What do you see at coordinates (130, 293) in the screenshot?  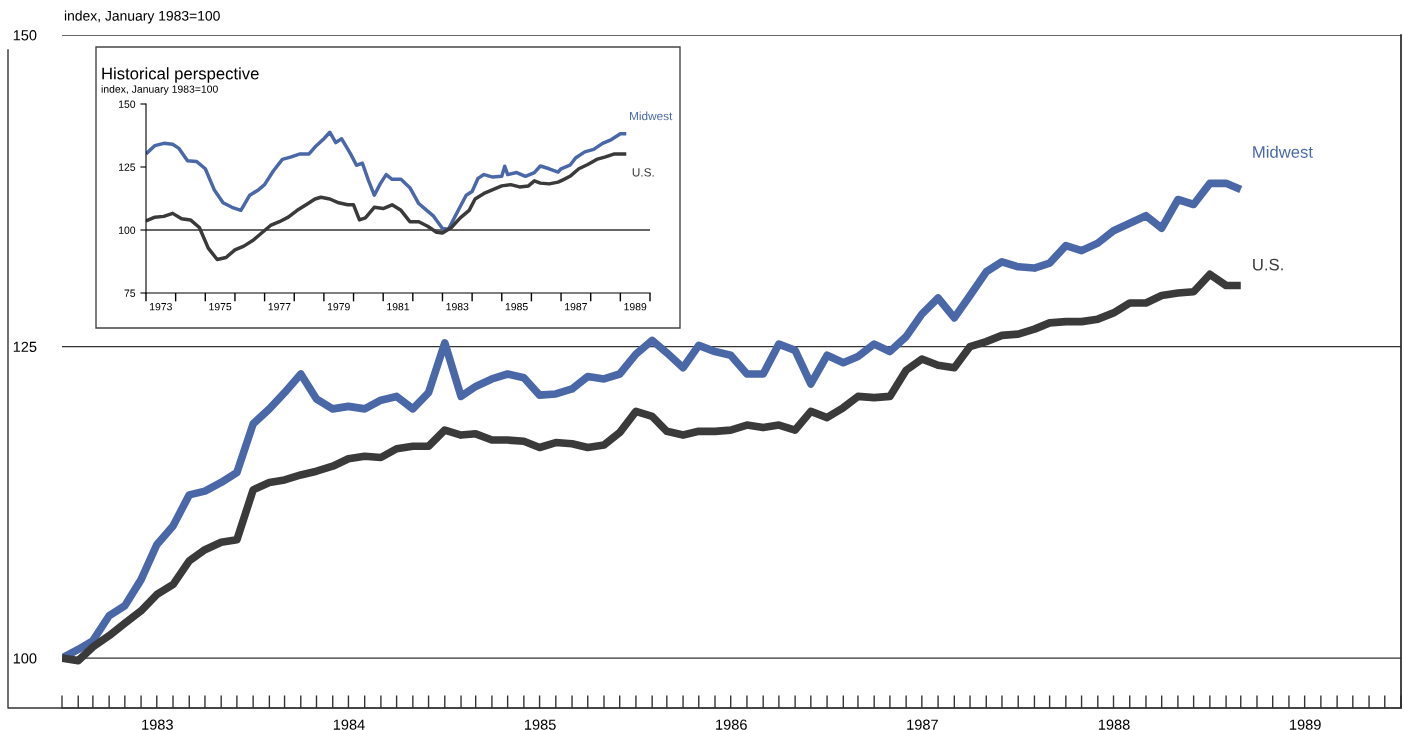 I see `y-tick-label: 75` at bounding box center [130, 293].